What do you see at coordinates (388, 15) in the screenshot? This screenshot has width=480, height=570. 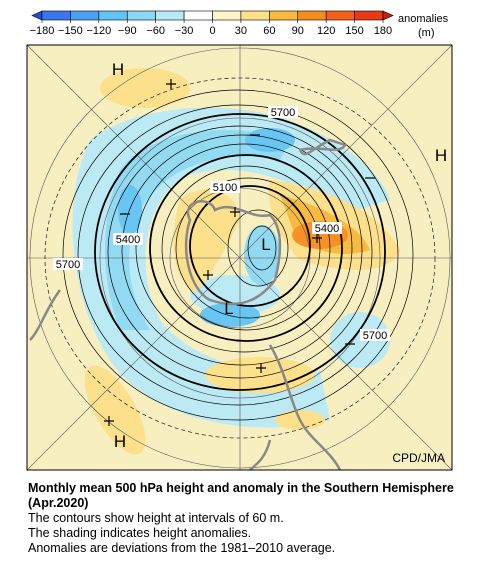 I see `colorbar-high-arrow` at bounding box center [388, 15].